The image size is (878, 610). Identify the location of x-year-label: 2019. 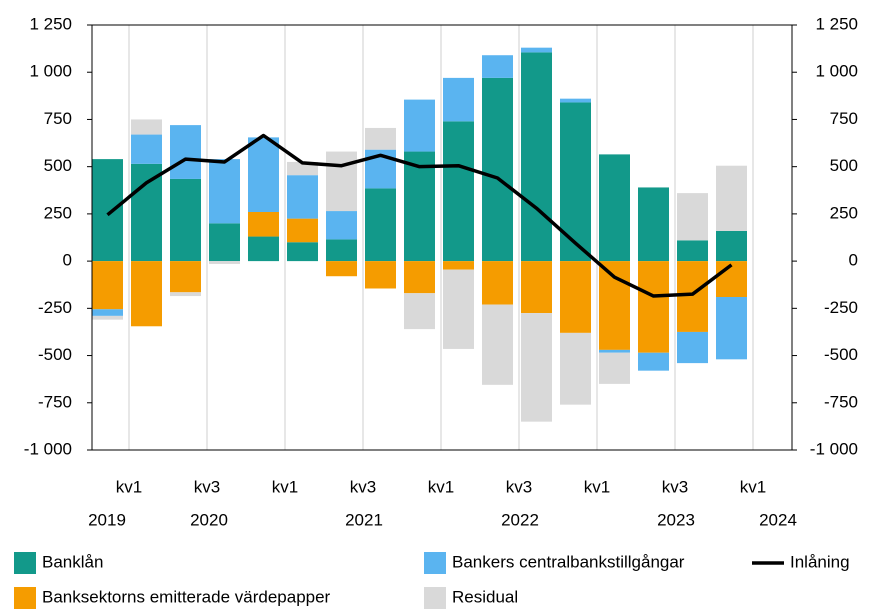
(107, 519).